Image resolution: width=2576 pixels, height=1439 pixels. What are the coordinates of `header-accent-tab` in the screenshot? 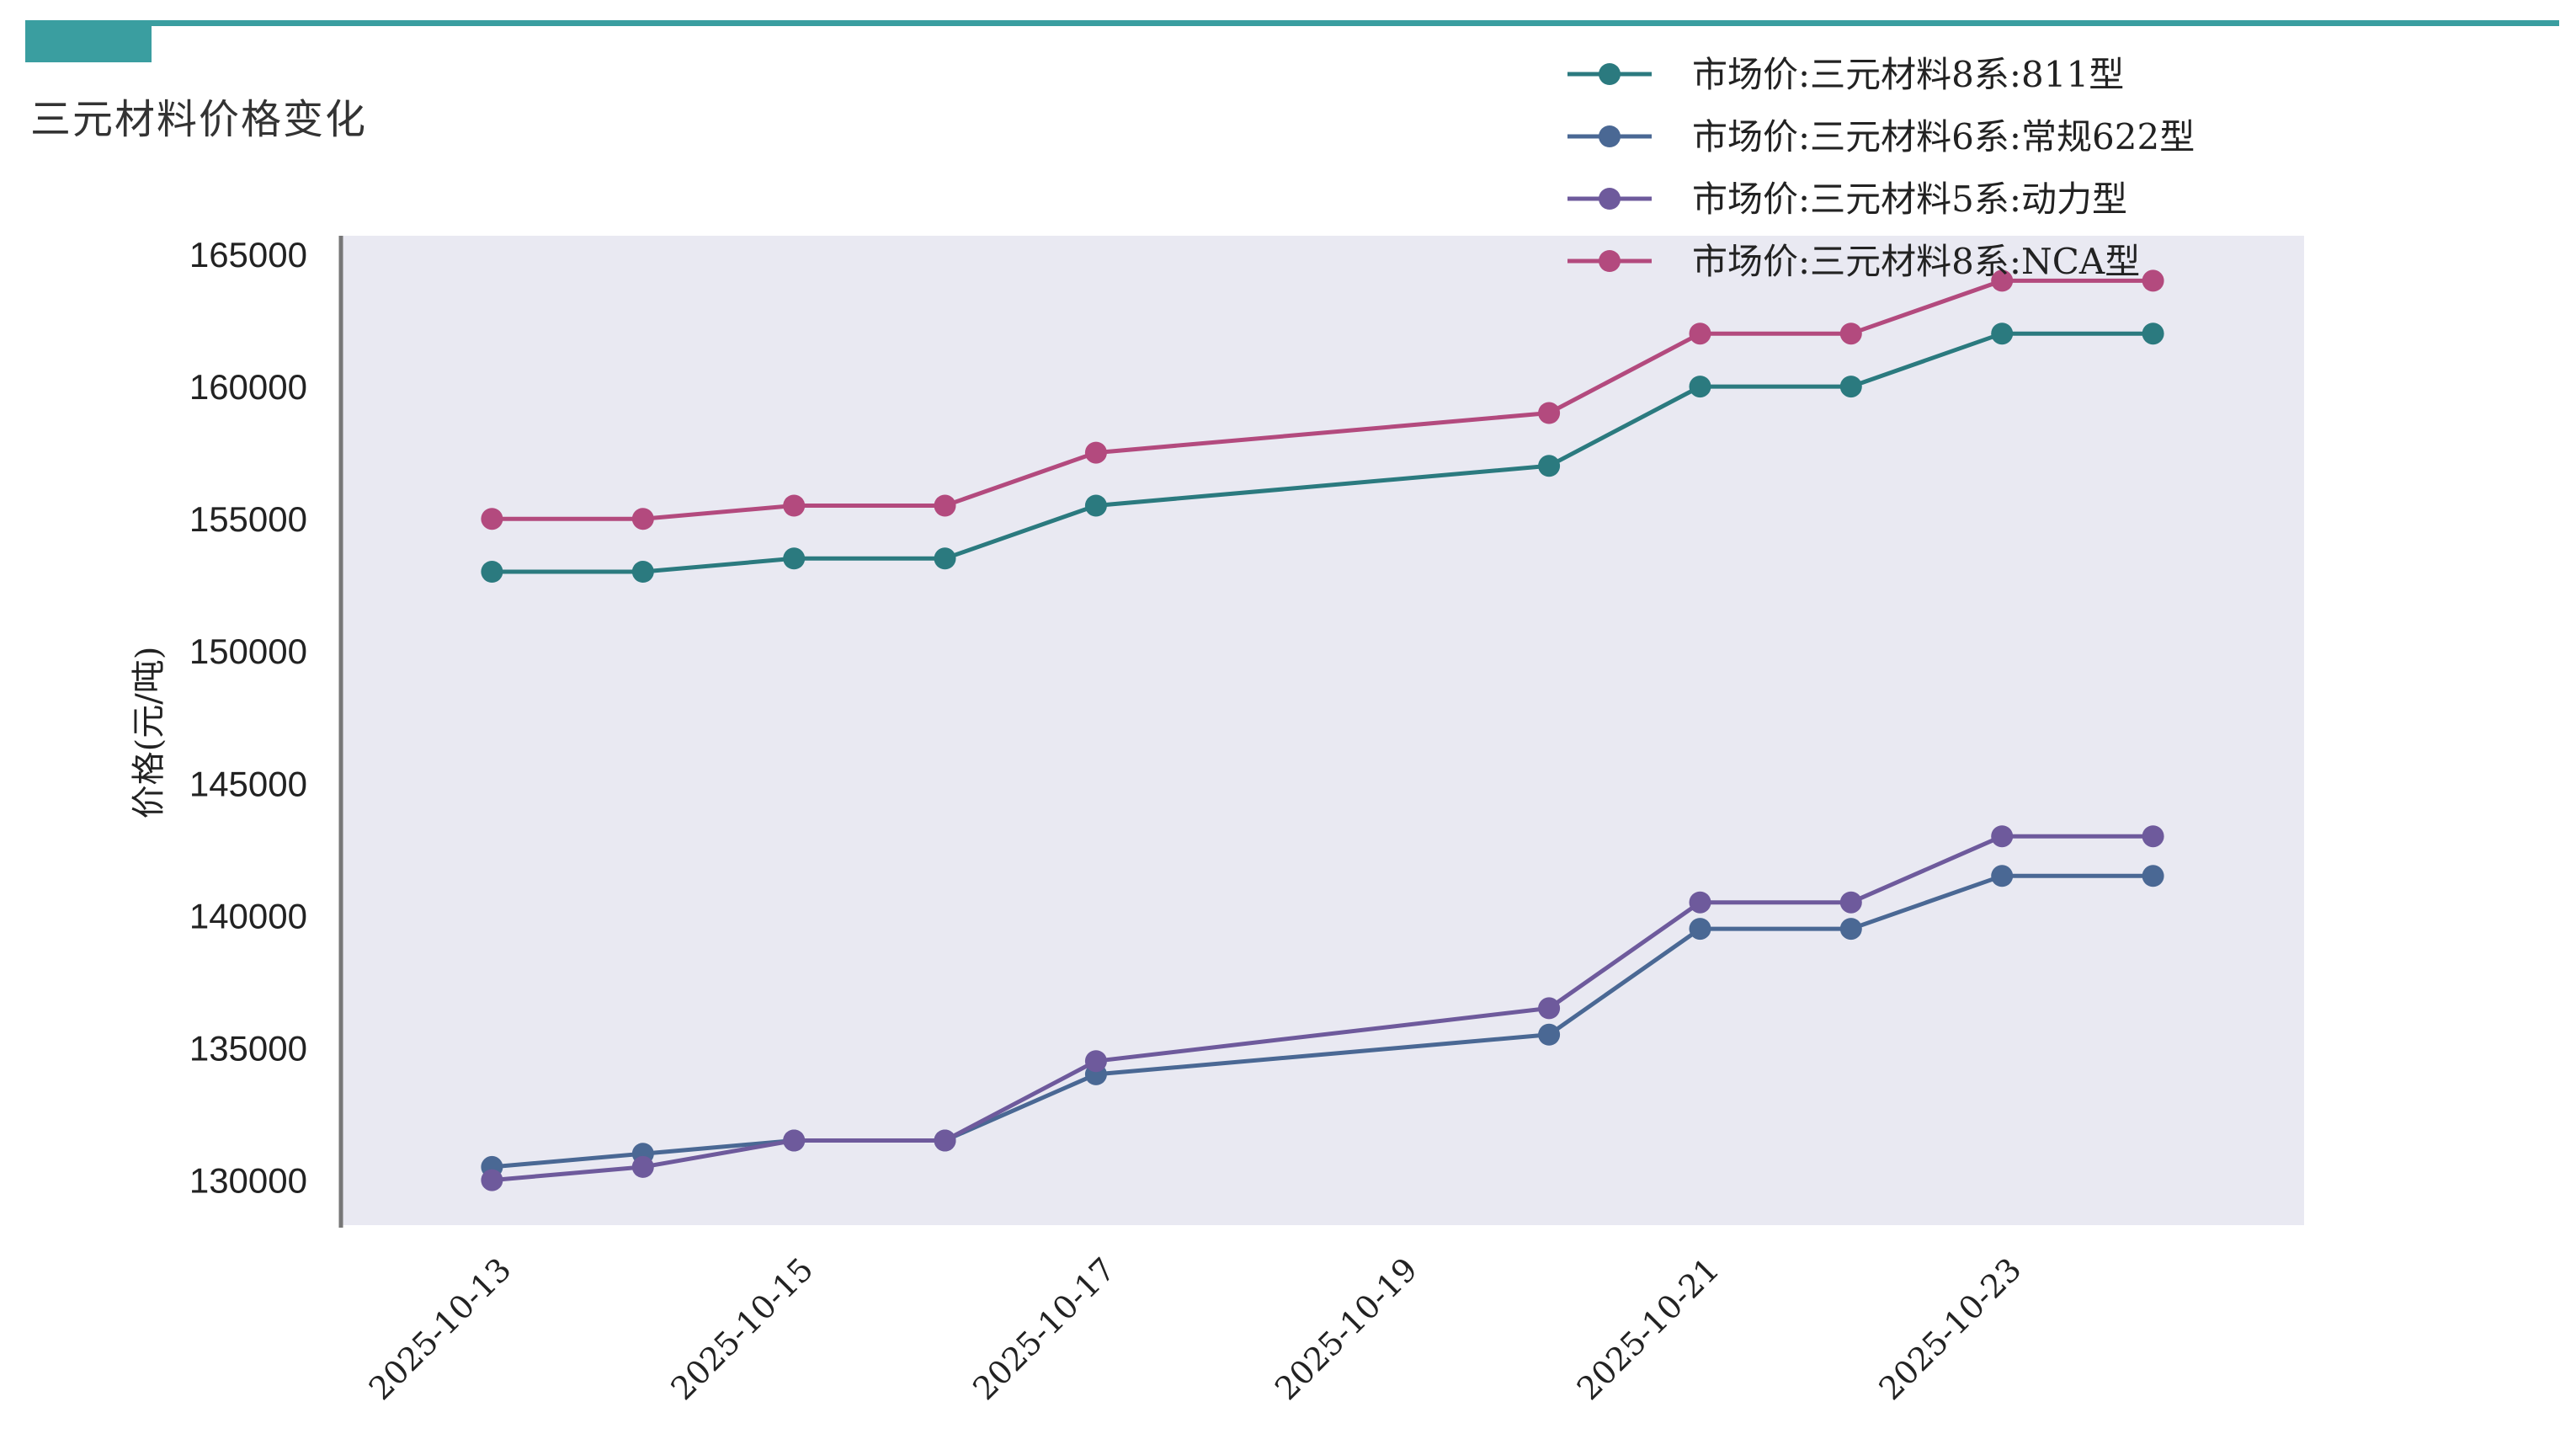 It's located at (89, 41).